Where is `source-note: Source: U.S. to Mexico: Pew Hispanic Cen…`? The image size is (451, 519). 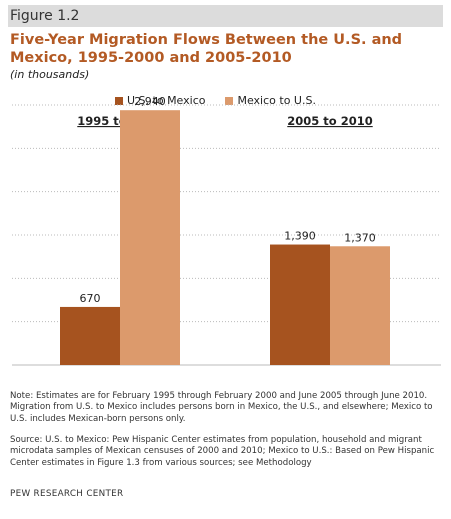 source-note: Source: U.S. to Mexico: Pew Hispanic Cen… is located at coordinates (222, 451).